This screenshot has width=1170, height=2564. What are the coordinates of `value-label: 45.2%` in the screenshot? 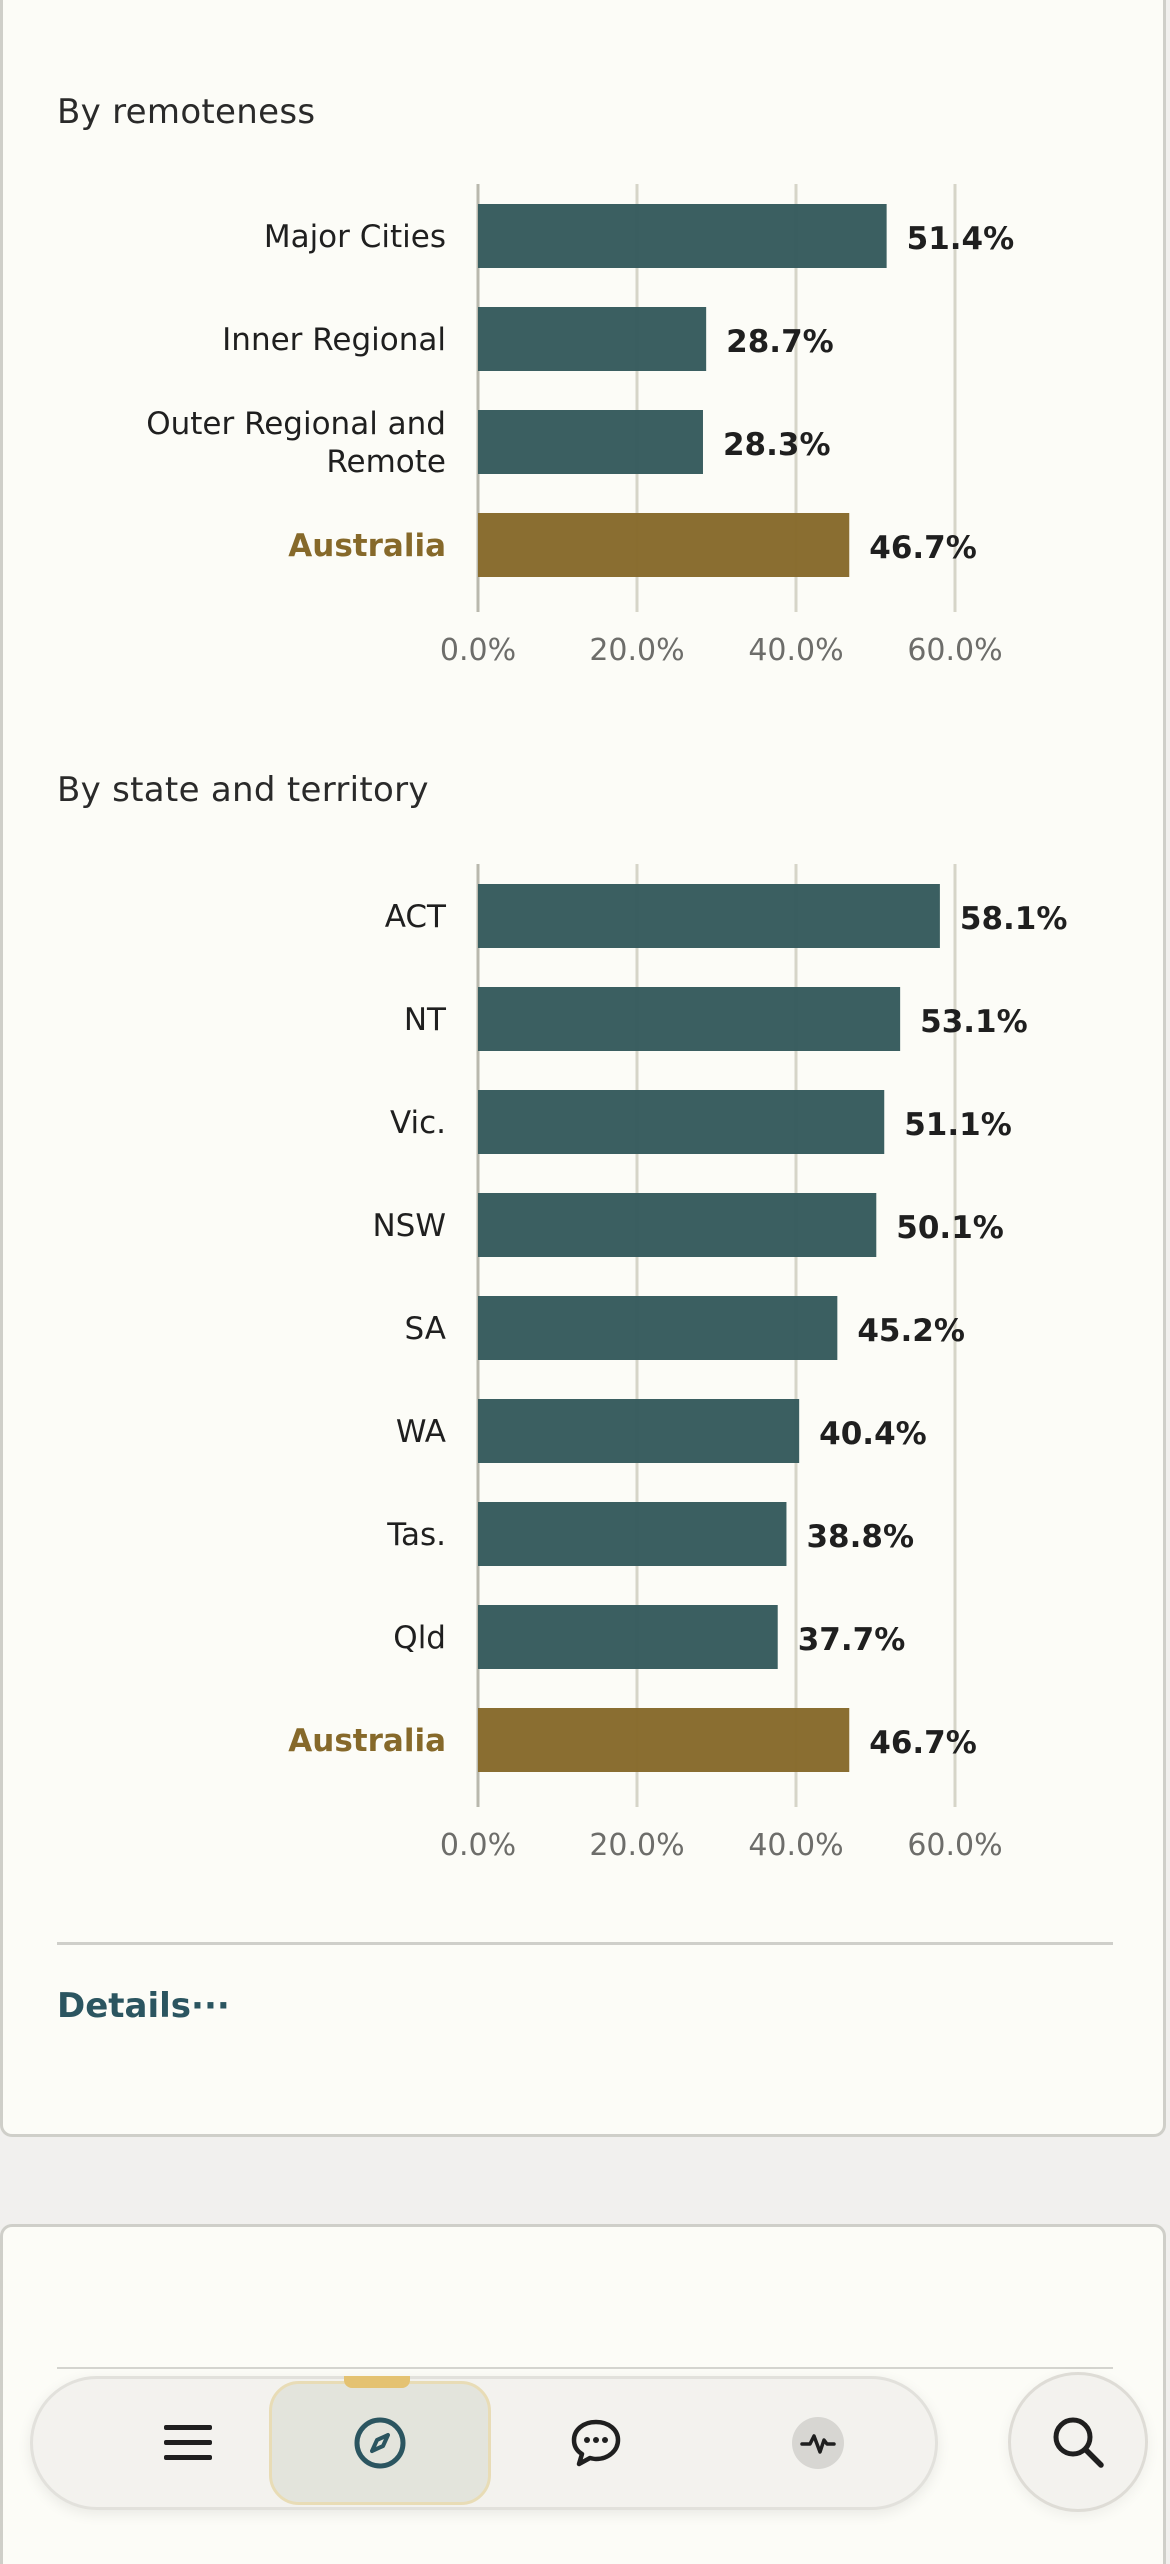 It's located at (911, 1331).